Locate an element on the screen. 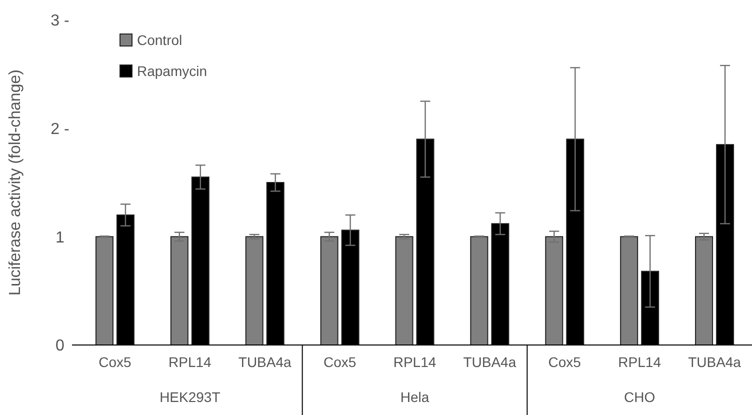 The width and height of the screenshot is (752, 415). legend-label: Rapamycin is located at coordinates (172, 70).